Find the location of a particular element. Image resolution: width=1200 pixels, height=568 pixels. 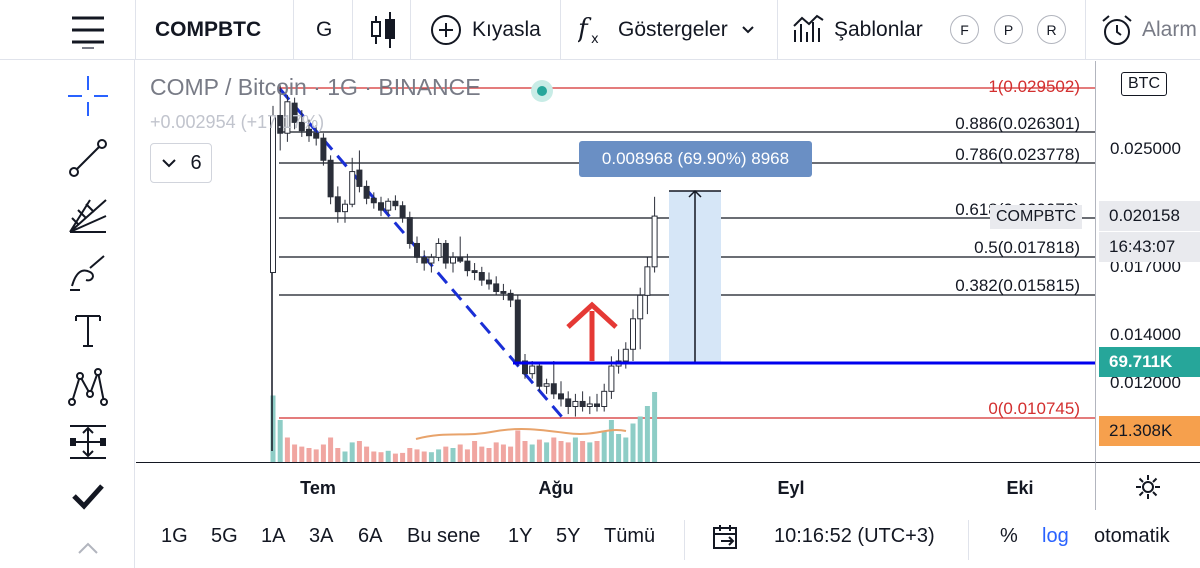

currency-badge: BTC is located at coordinates (1144, 84).